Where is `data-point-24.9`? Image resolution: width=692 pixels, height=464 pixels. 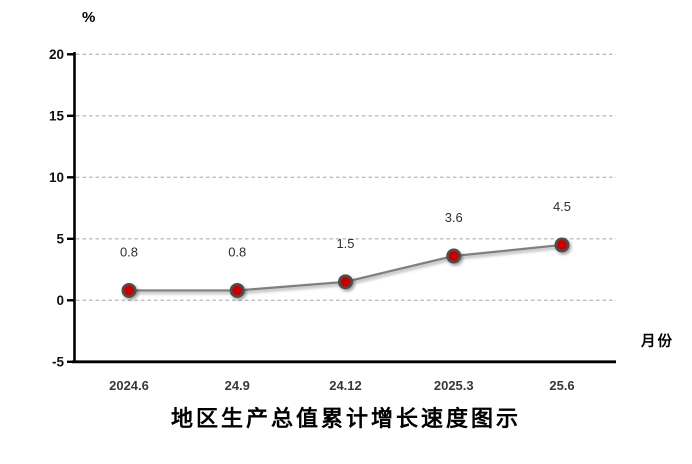 data-point-24.9 is located at coordinates (237, 290).